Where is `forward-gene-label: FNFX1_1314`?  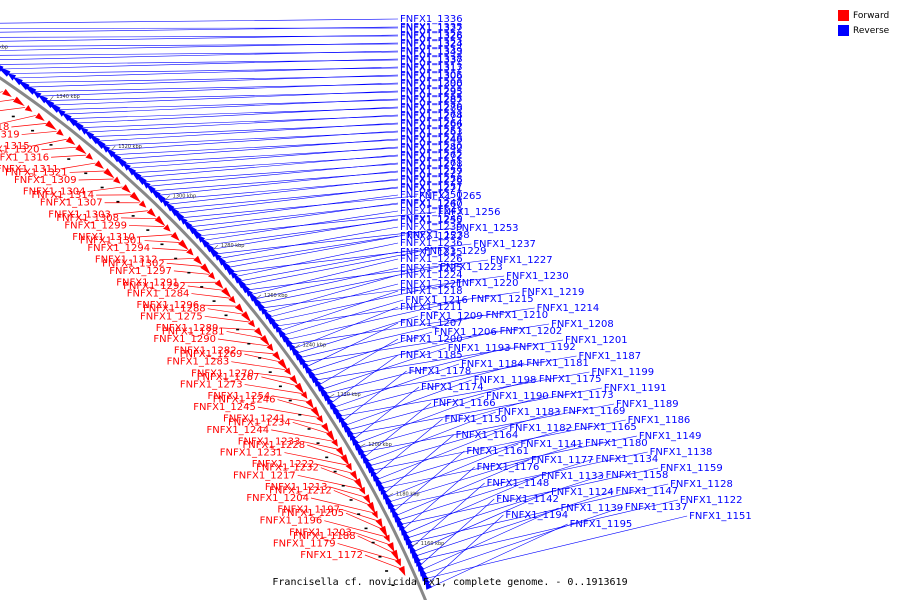
forward-gene-label: FNFX1_1314 is located at coordinates (62, 195).